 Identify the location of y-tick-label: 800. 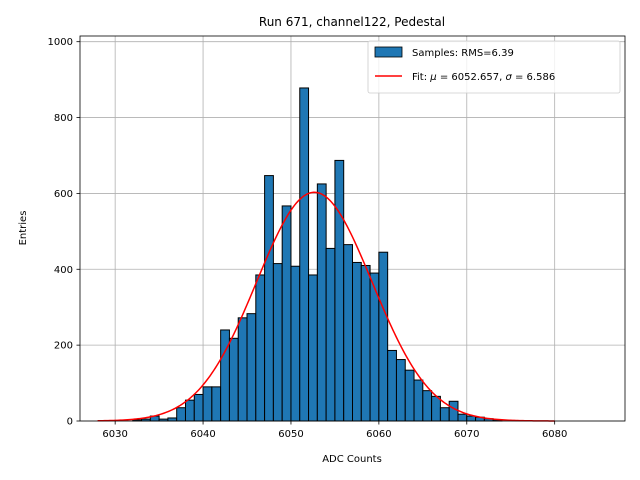
(63, 118).